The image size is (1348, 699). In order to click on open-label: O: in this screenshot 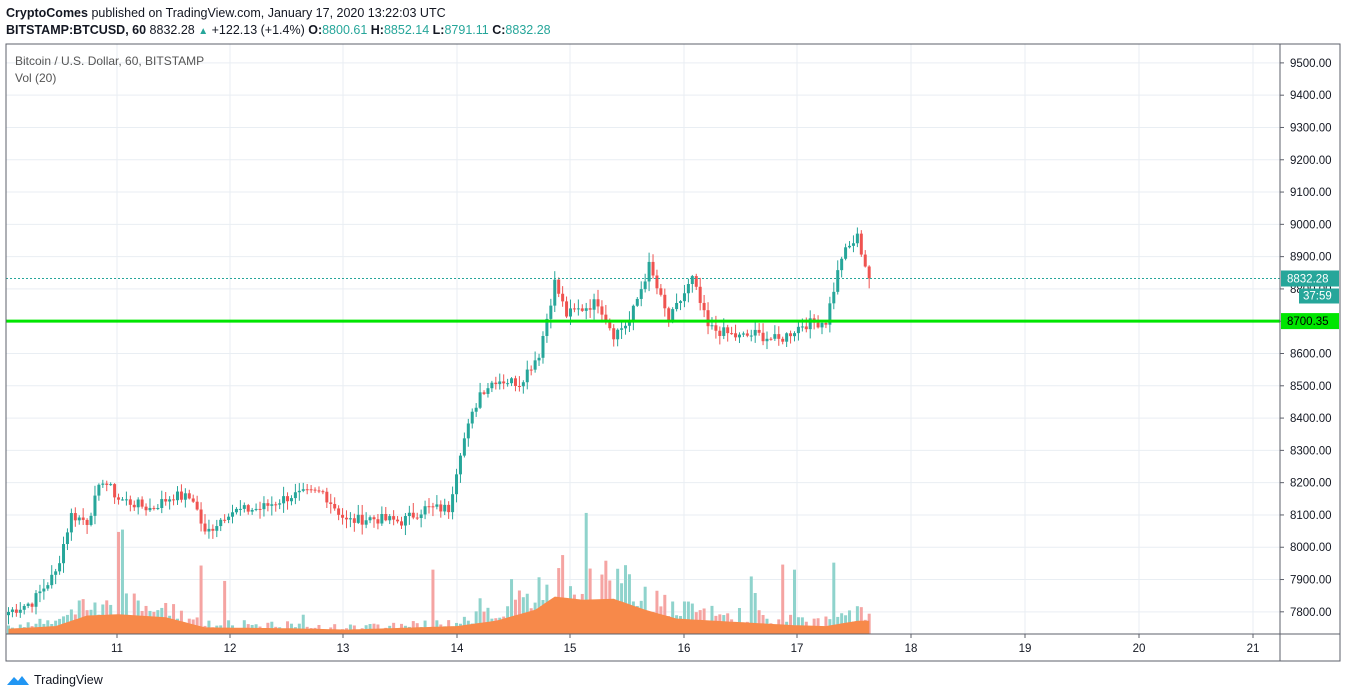, I will do `click(315, 30)`.